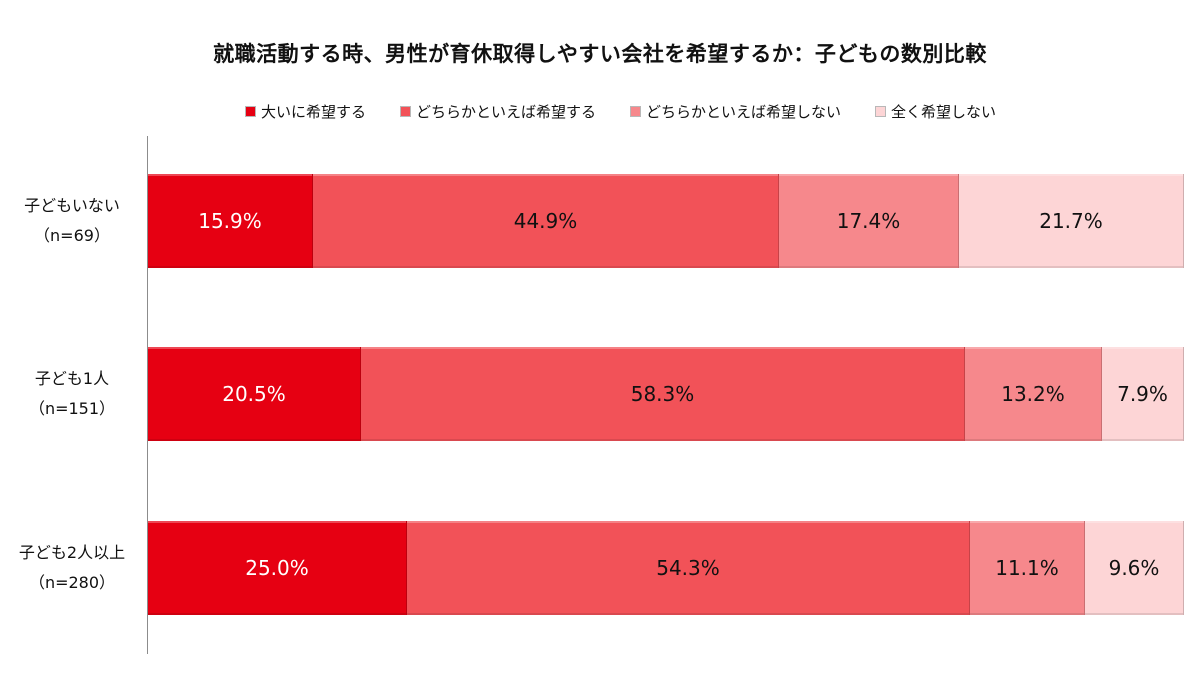  I want to click on legend-item: 大いに希望する, so click(305, 111).